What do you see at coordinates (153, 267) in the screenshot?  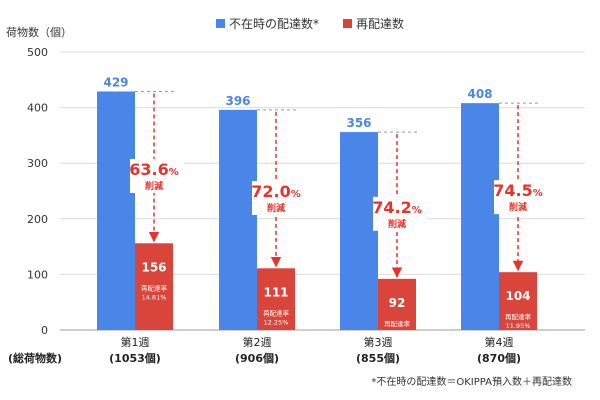 I see `bar-redelivery-value: 156` at bounding box center [153, 267].